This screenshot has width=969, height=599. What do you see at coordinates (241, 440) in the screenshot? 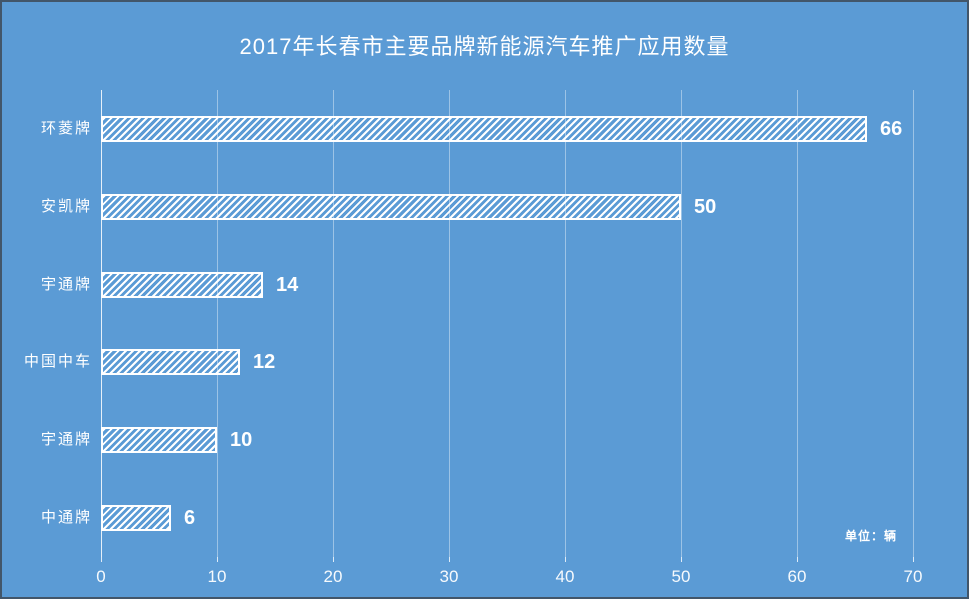
I see `value-label: 10` at bounding box center [241, 440].